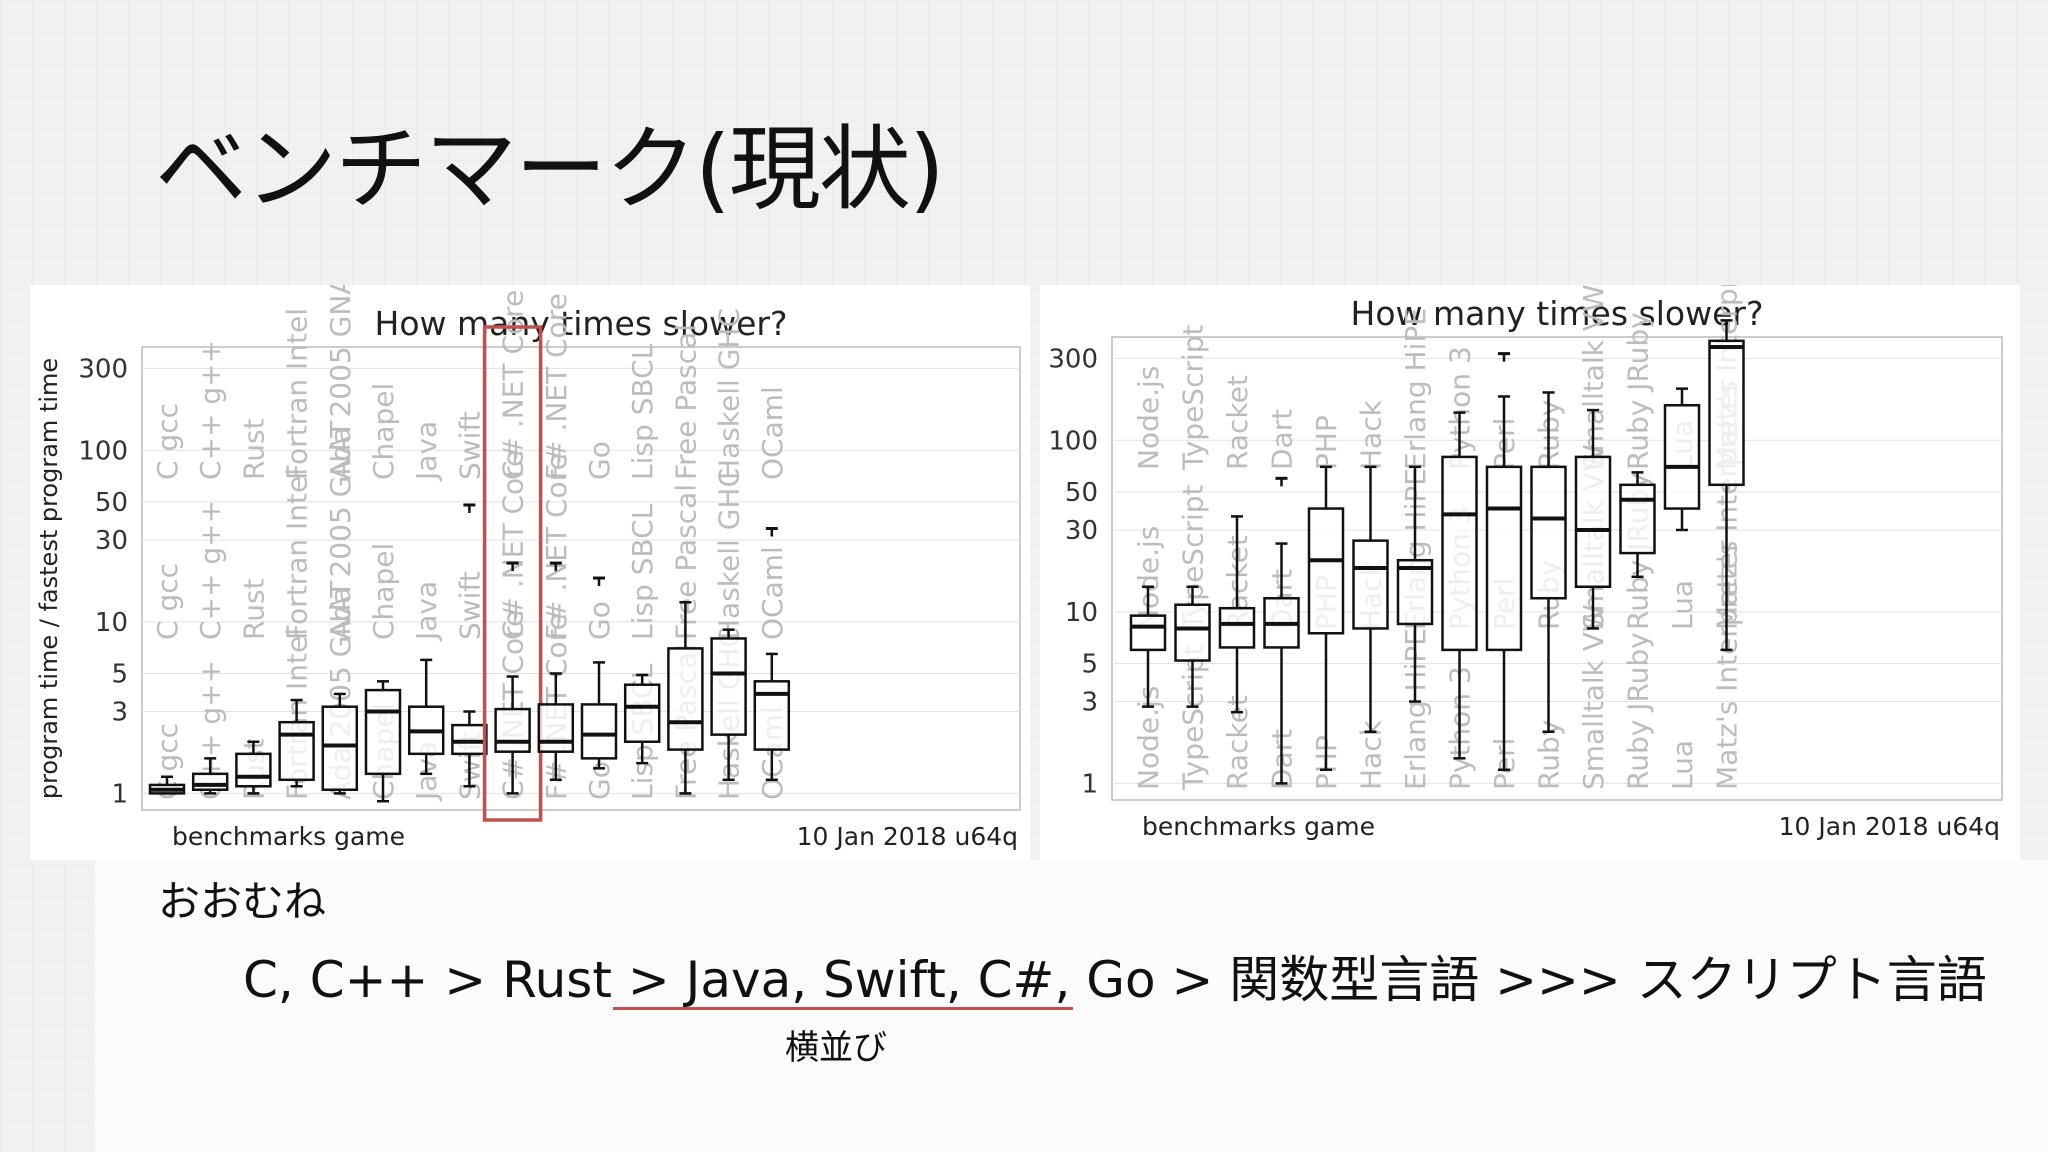 The width and height of the screenshot is (2048, 1152). I want to click on category-label: Racket, so click(1237, 422).